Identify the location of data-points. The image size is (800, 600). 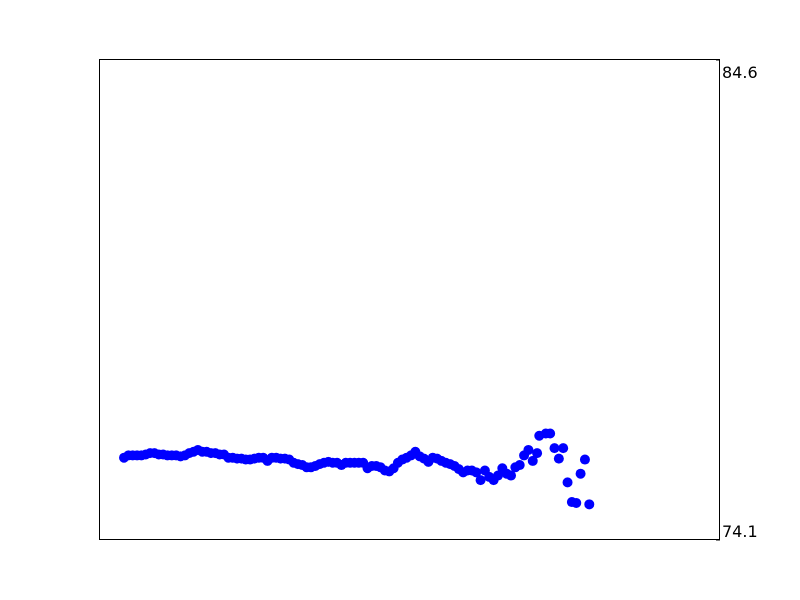
(357, 469).